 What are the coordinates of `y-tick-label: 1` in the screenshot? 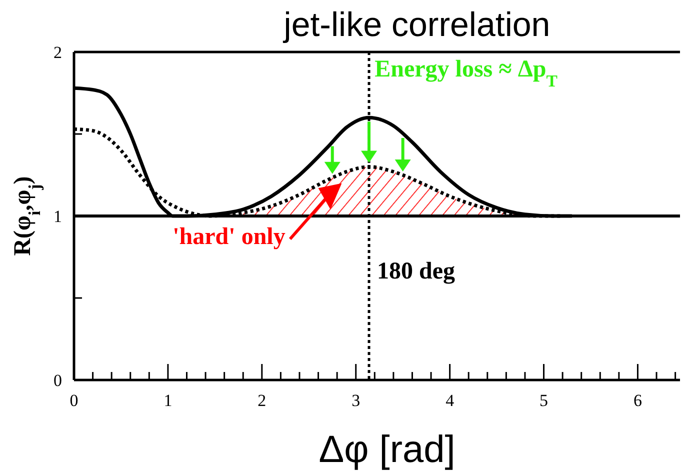 It's located at (58, 216).